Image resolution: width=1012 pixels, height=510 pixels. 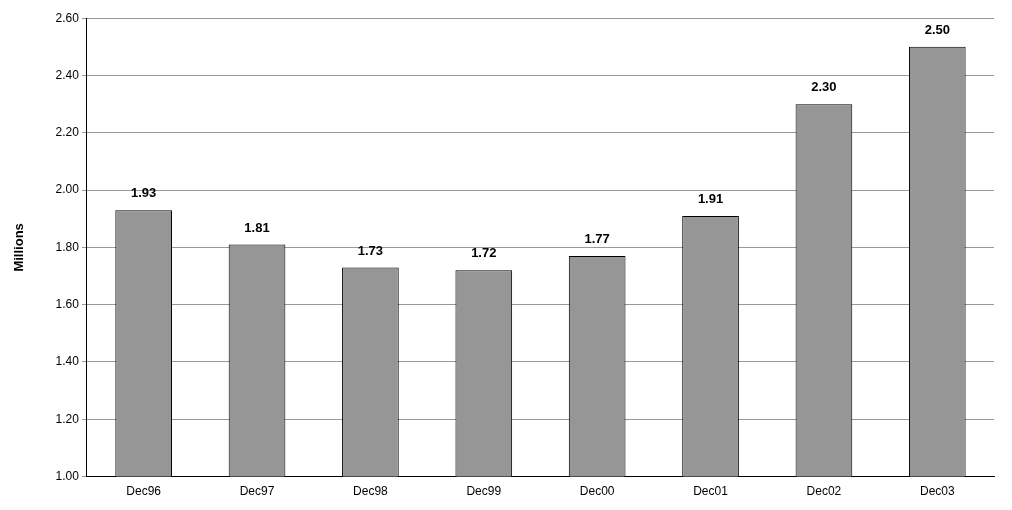 I want to click on y-tick-label: 2.40, so click(x=67, y=74).